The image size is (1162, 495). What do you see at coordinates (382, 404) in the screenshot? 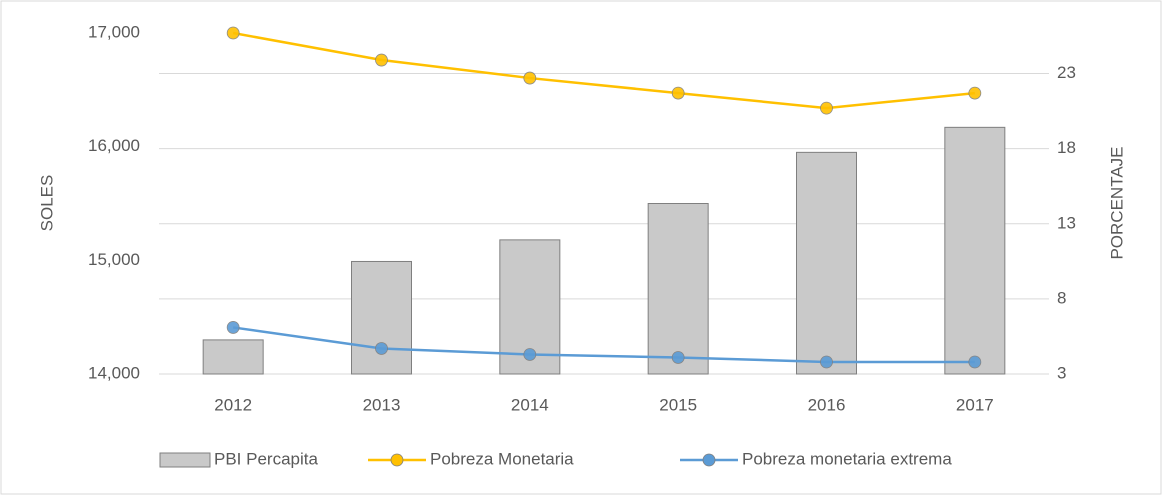
I see `x-tick-label: 2013` at bounding box center [382, 404].